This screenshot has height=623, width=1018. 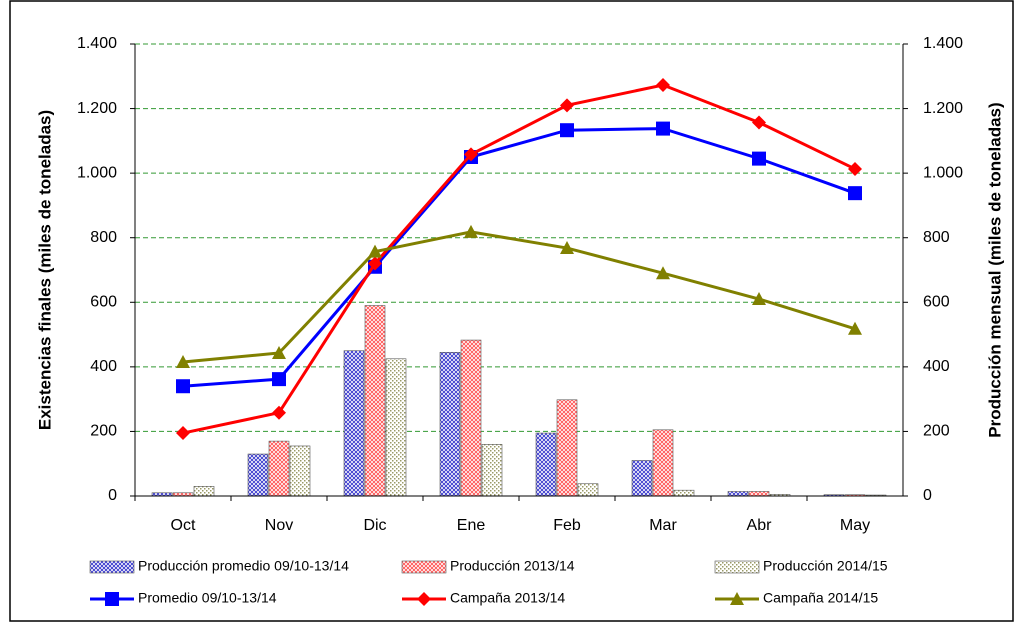 What do you see at coordinates (97, 43) in the screenshot?
I see `y-tick-label: 1.400` at bounding box center [97, 43].